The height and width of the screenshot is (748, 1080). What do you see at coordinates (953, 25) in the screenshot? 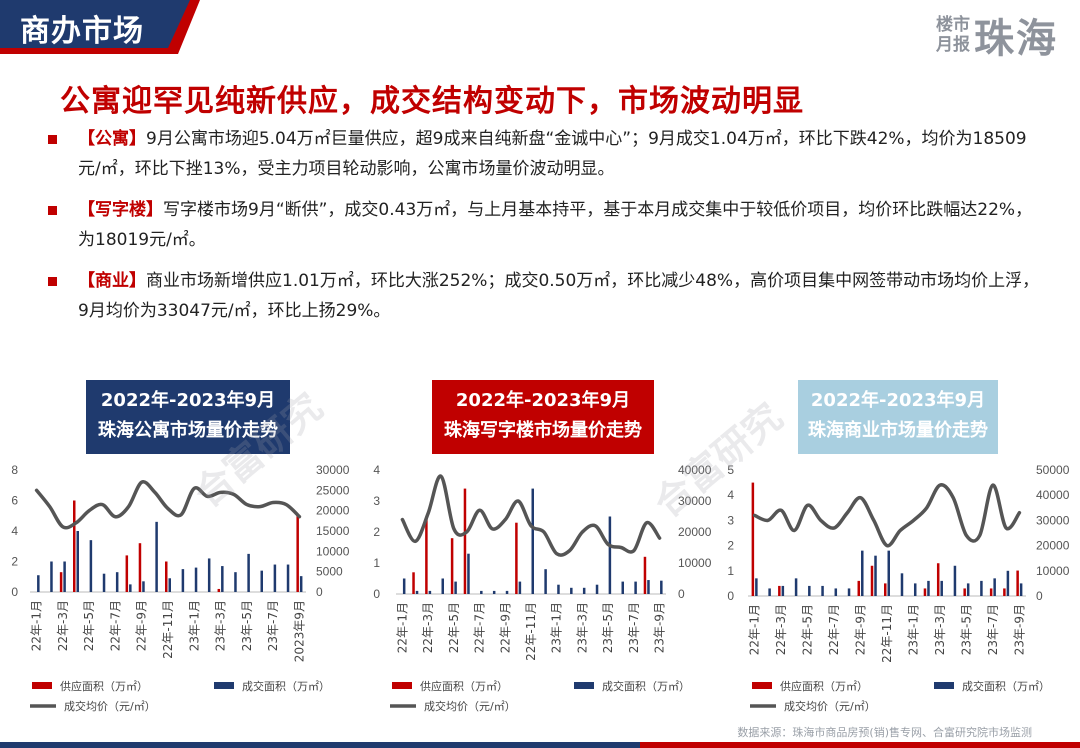
I see `brand-small-top: 楼市` at bounding box center [953, 25].